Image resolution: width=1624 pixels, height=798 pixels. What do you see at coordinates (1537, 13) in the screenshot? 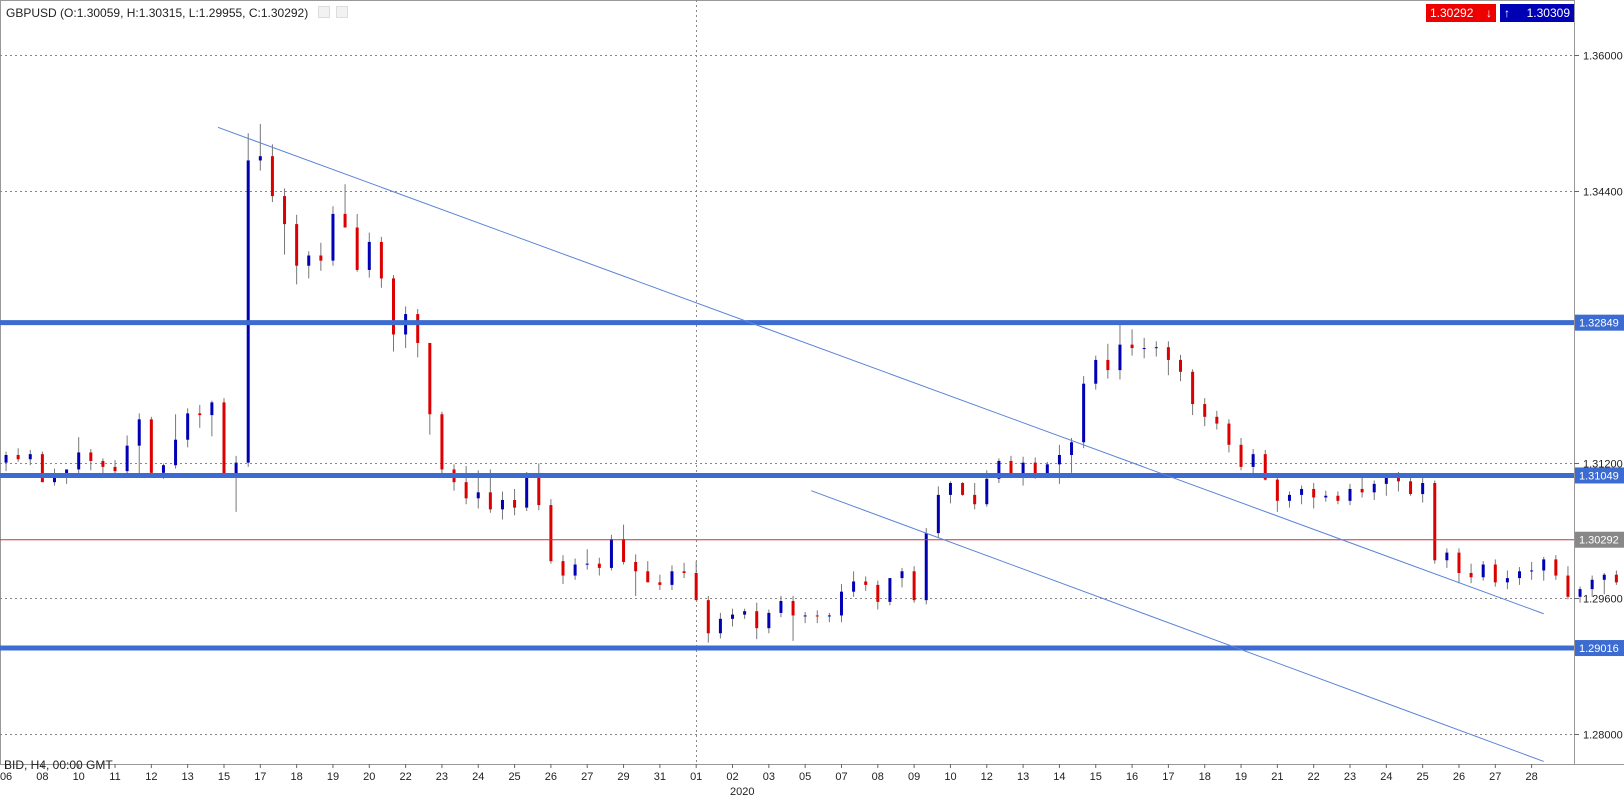
I see `ask-quote: ↑ 1.30309` at bounding box center [1537, 13].